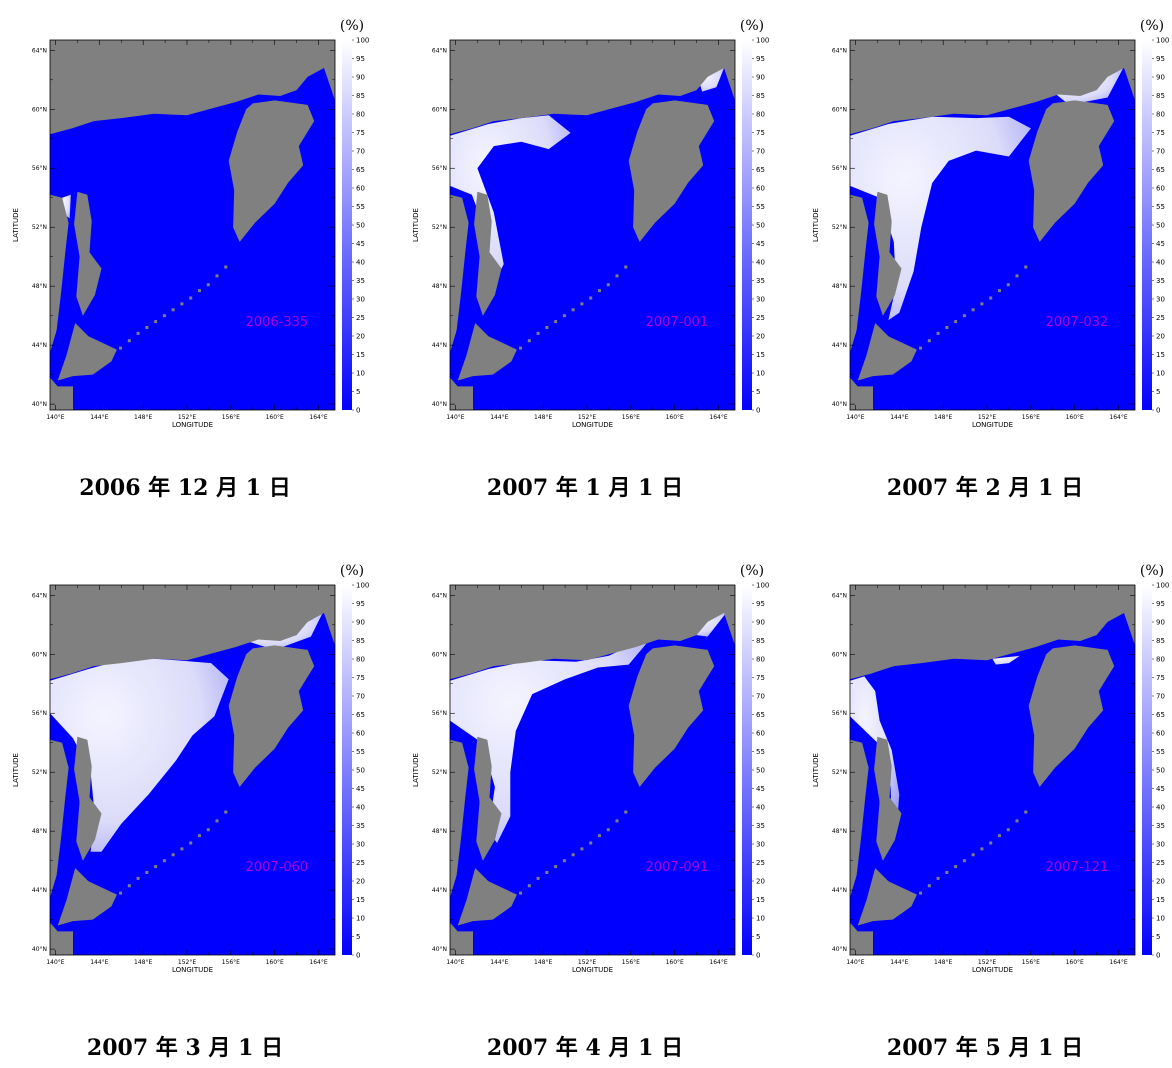  What do you see at coordinates (985, 488) in the screenshot?
I see `panel-caption: 2007 年 2 月 1 日` at bounding box center [985, 488].